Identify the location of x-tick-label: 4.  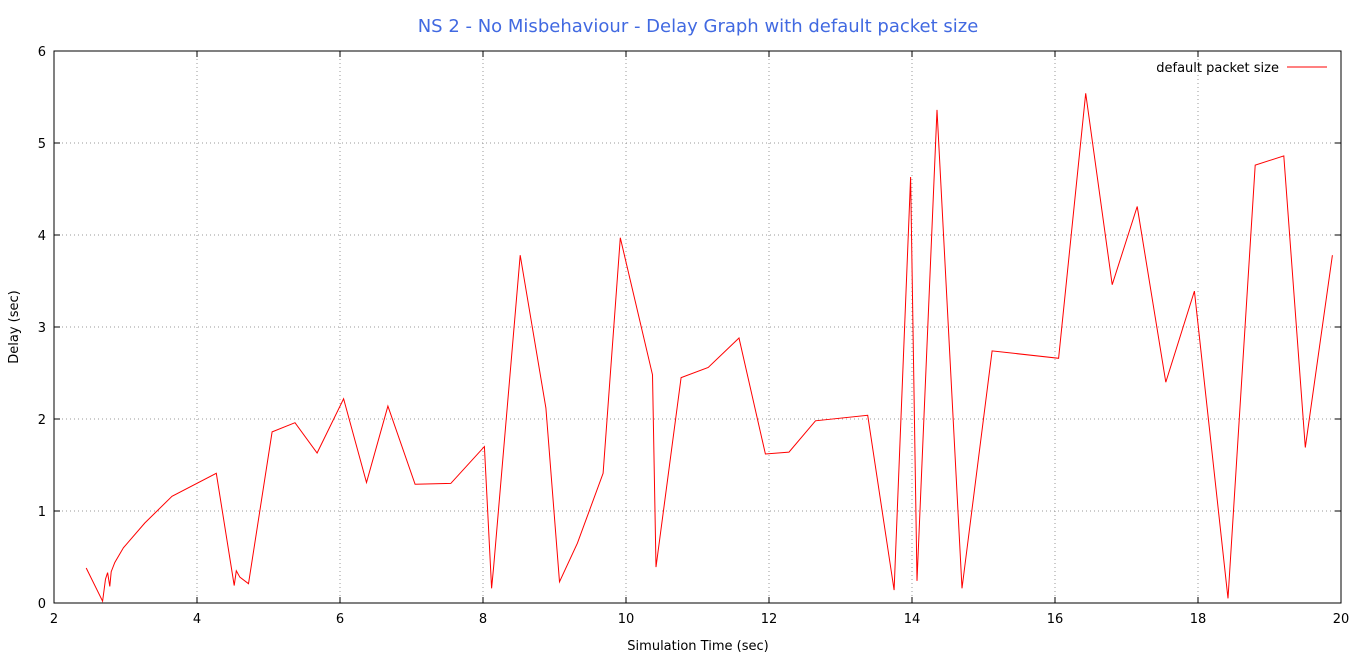
(197, 619).